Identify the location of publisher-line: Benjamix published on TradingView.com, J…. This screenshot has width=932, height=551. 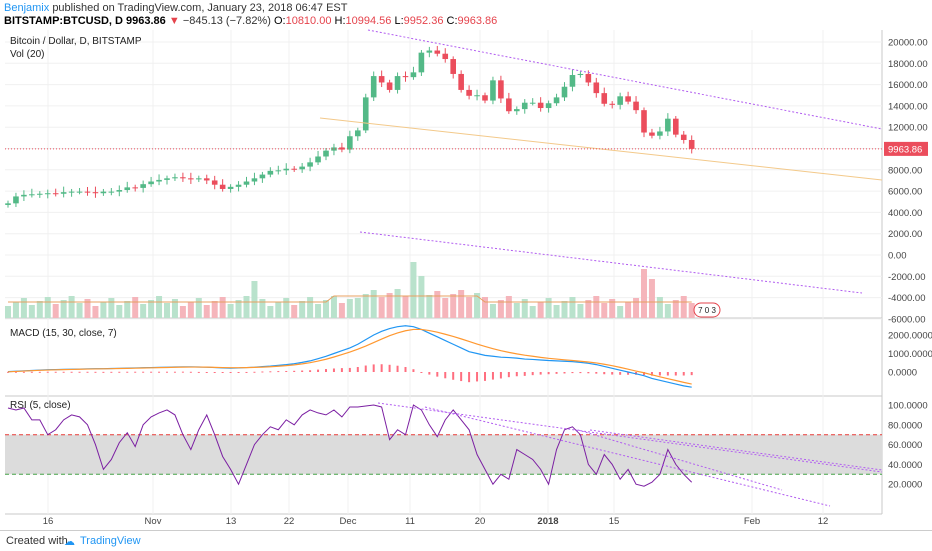
(175, 8).